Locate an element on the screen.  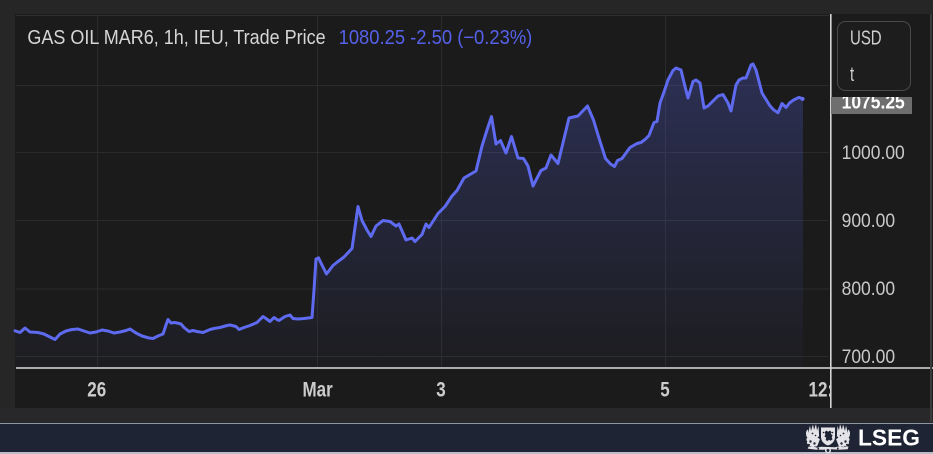
svg-text: 12:00 is located at coordinates (830, 390).